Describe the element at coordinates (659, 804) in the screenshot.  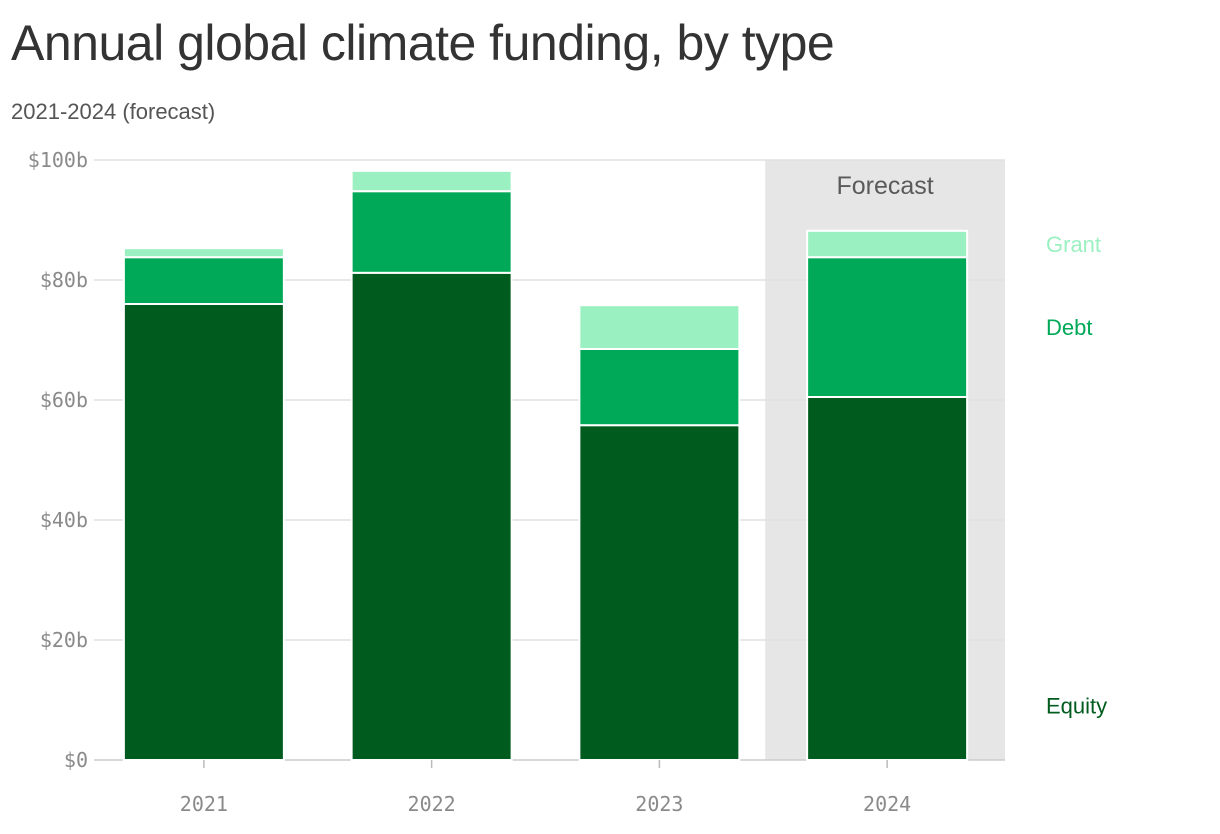
I see `x-tick-label: 2023` at that location.